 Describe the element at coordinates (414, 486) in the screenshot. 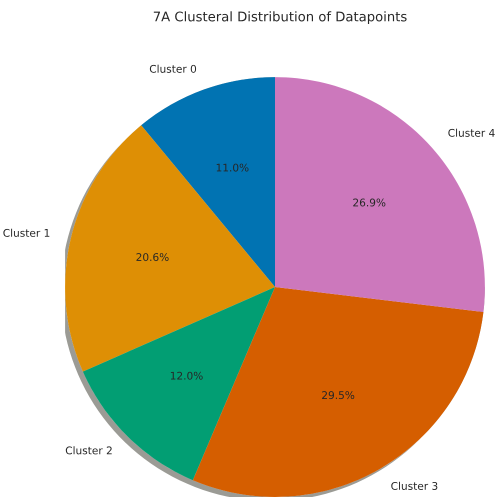

I see `slice-label: Cluster 3` at that location.